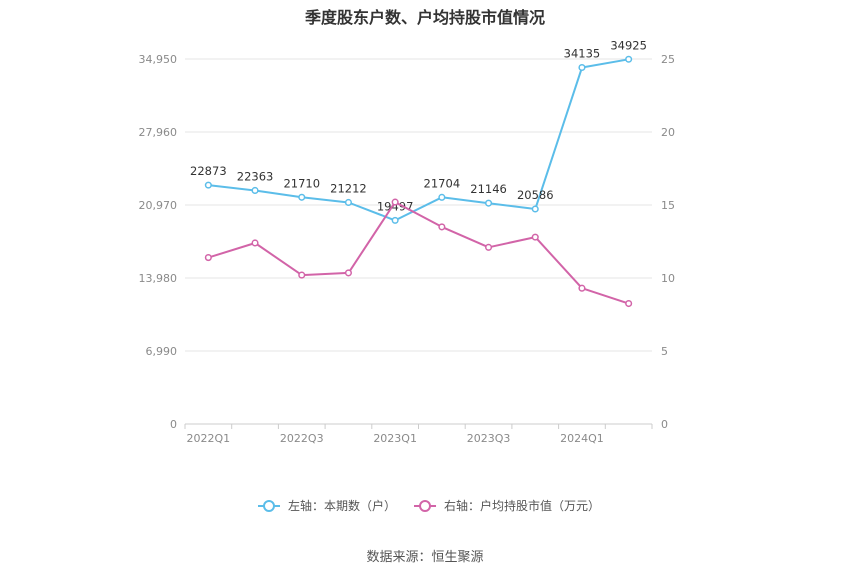 The height and width of the screenshot is (575, 850). What do you see at coordinates (158, 59) in the screenshot?
I see `left-tick-label: 34,950` at bounding box center [158, 59].